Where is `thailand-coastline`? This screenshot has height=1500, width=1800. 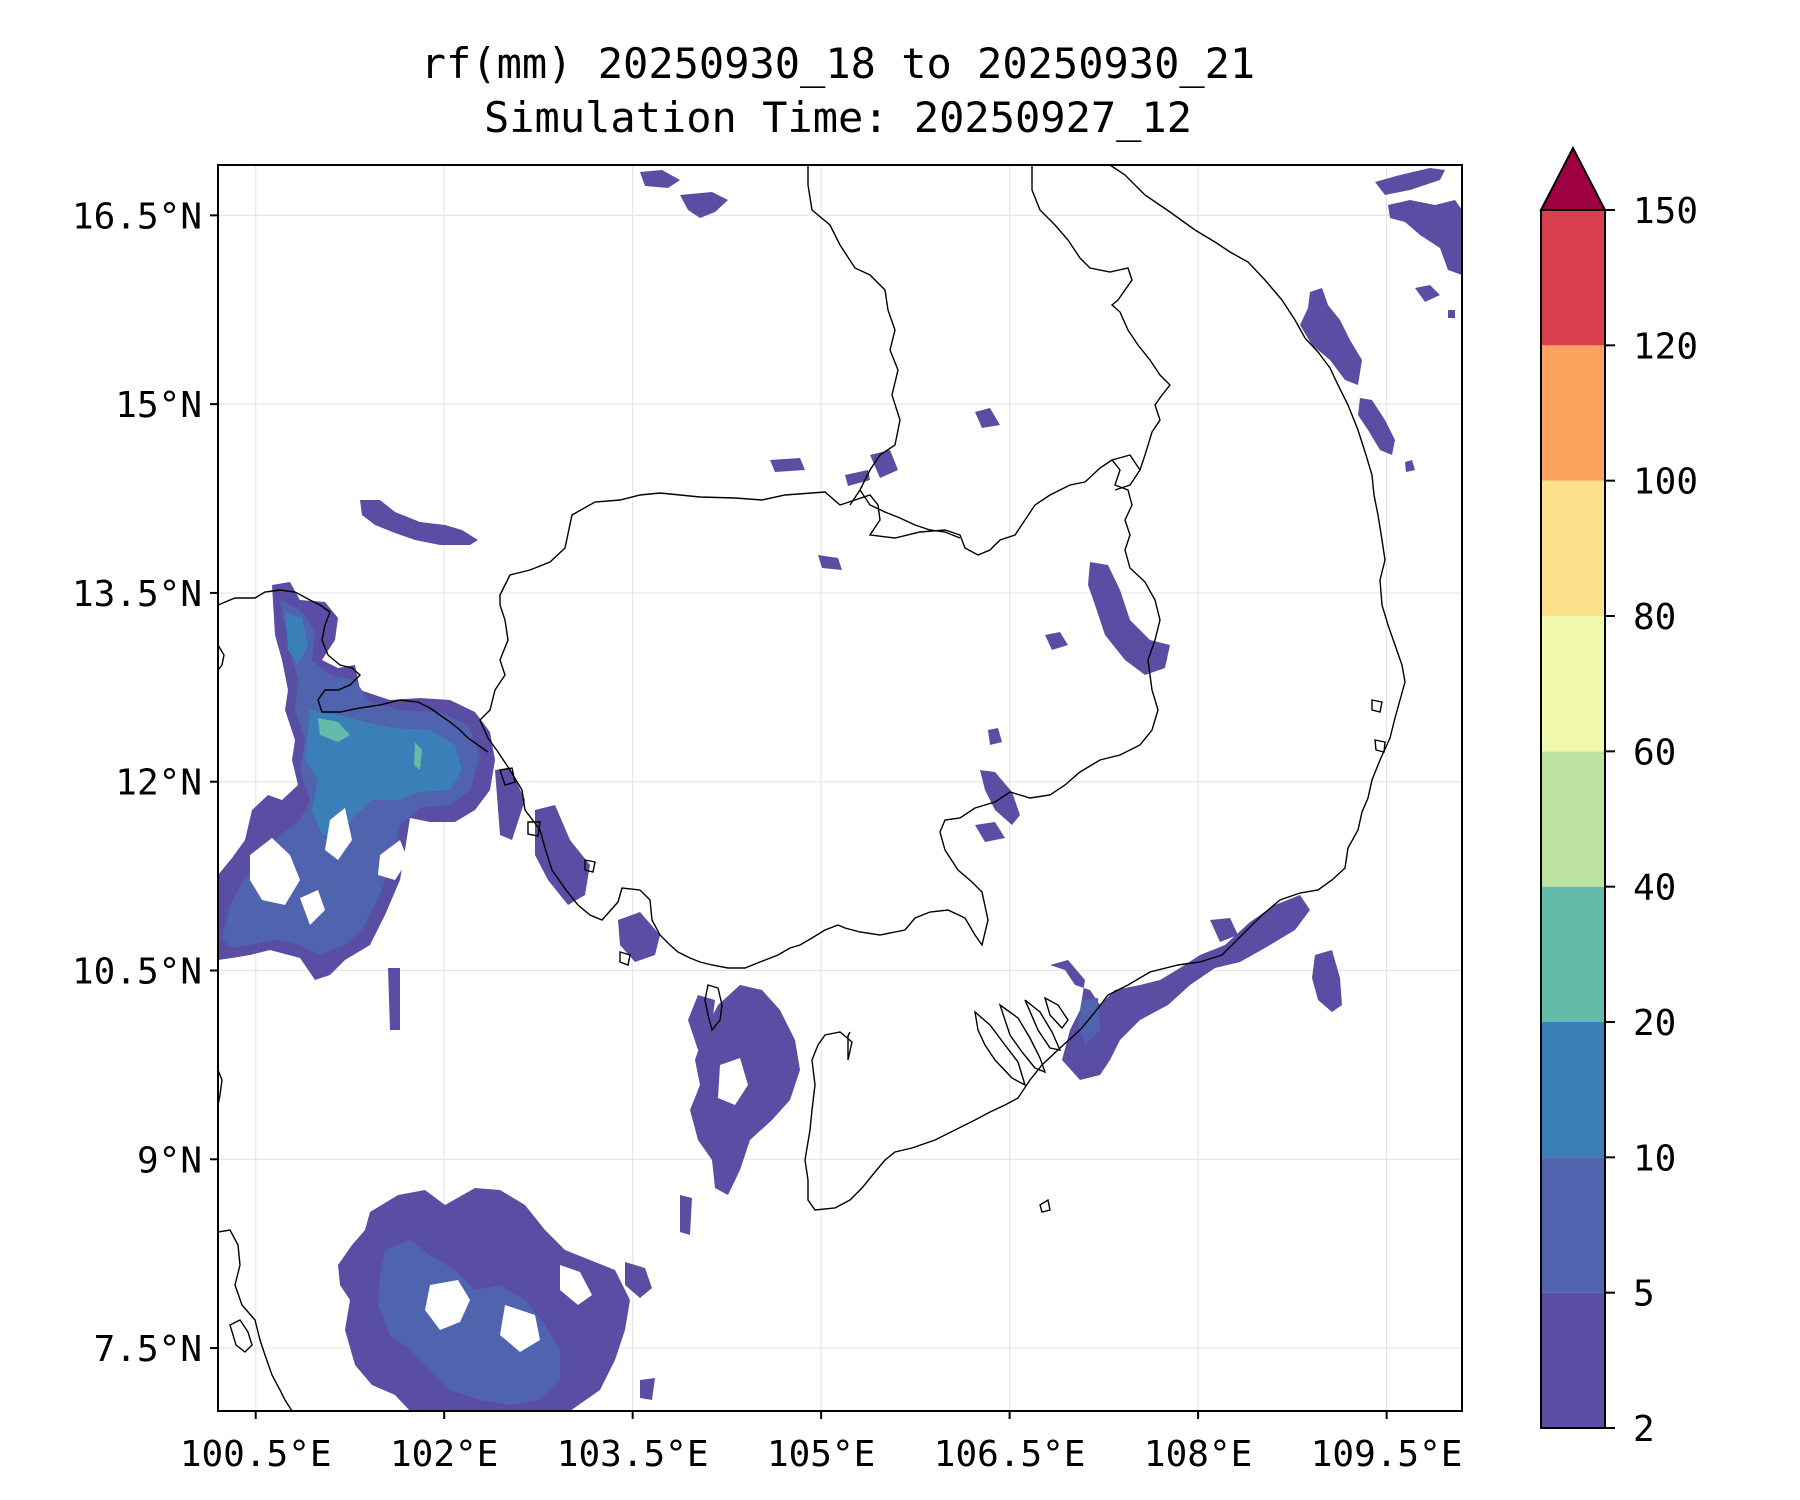 thailand-coastline is located at coordinates (353, 671).